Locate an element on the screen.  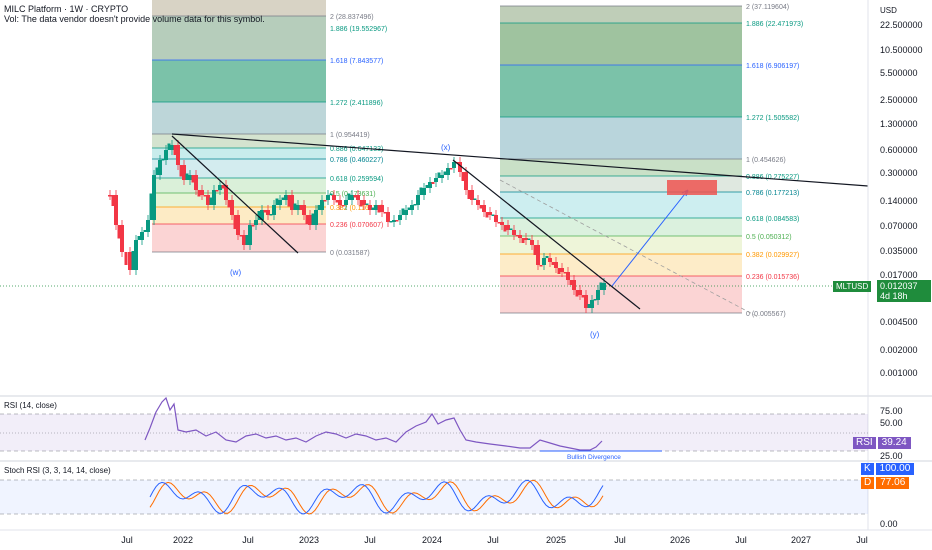
trendline-long is located at coordinates (520, 160).